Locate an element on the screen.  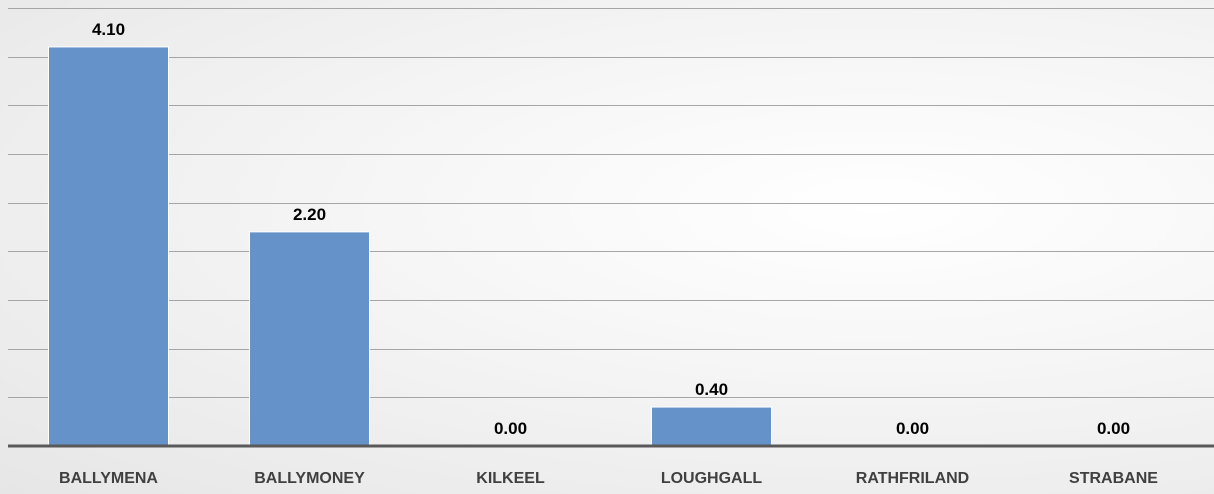
data-label: 2.20 is located at coordinates (309, 214).